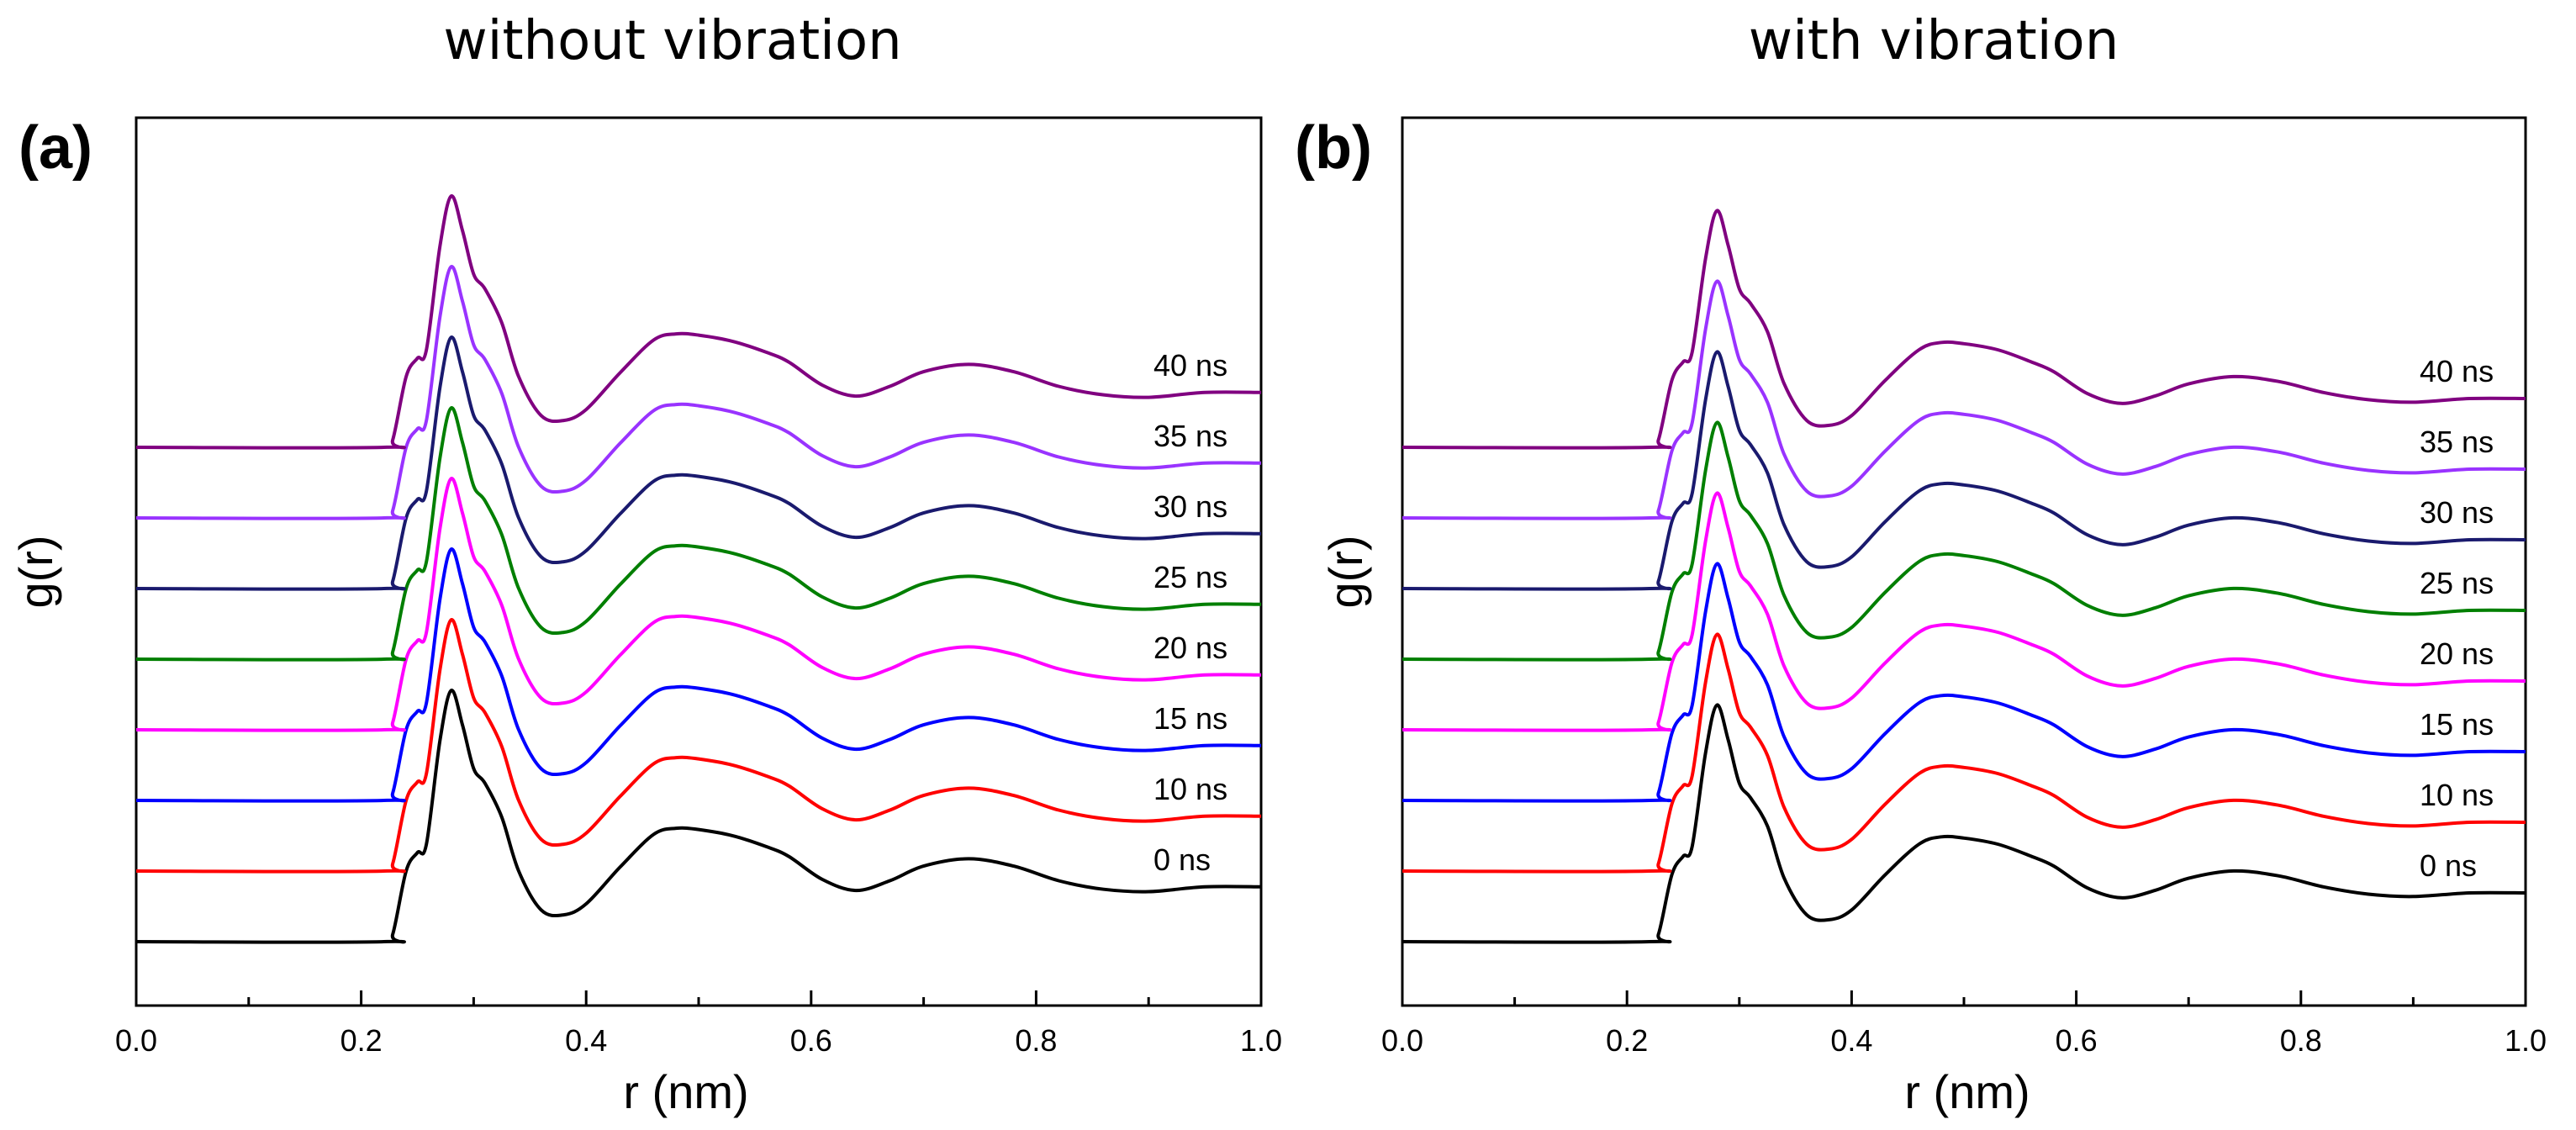  I want to click on panel-a-x-ticks, so click(699, 998).